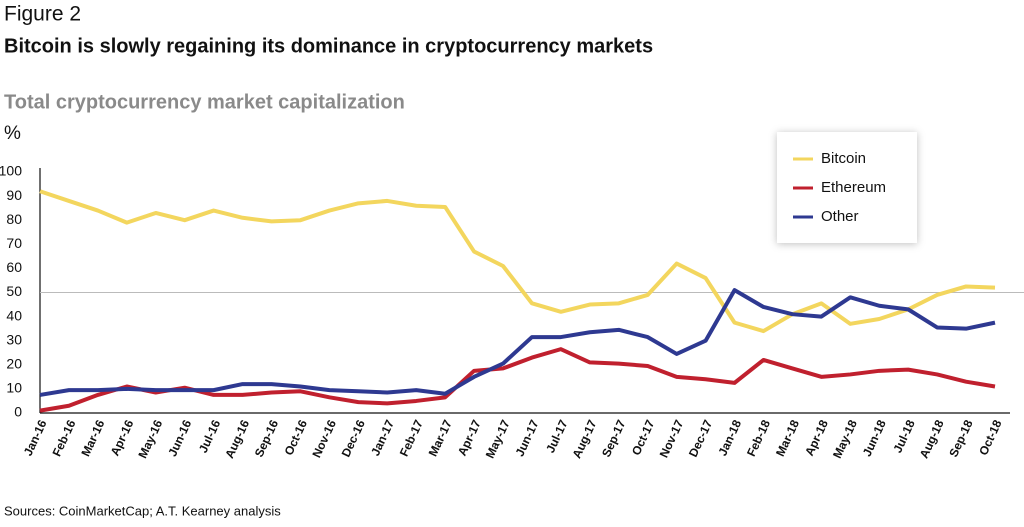 This screenshot has height=527, width=1024. What do you see at coordinates (498, 438) in the screenshot?
I see `x-tick-label: May-17` at bounding box center [498, 438].